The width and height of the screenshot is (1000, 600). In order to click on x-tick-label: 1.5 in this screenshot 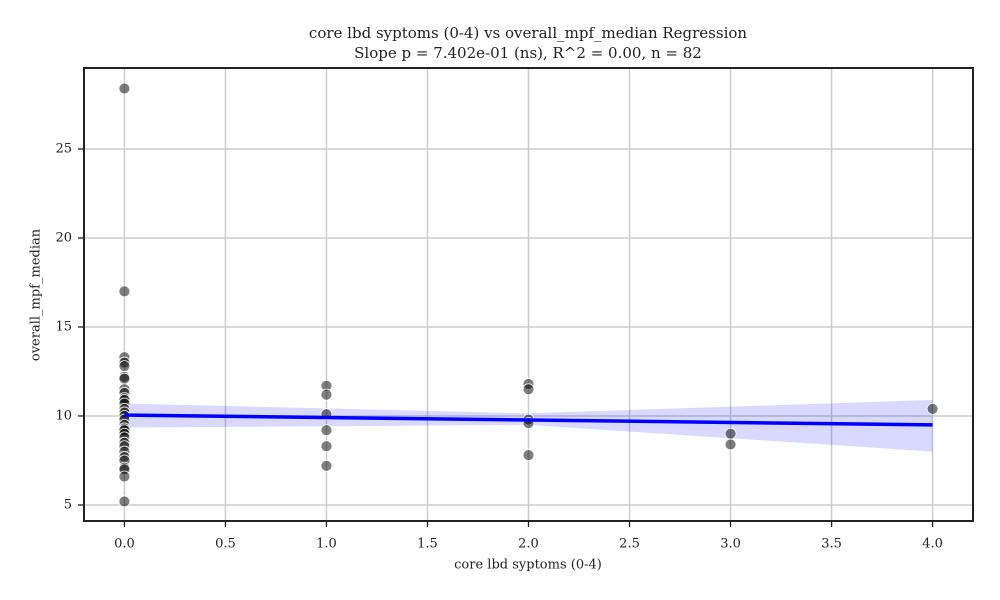, I will do `click(427, 544)`.